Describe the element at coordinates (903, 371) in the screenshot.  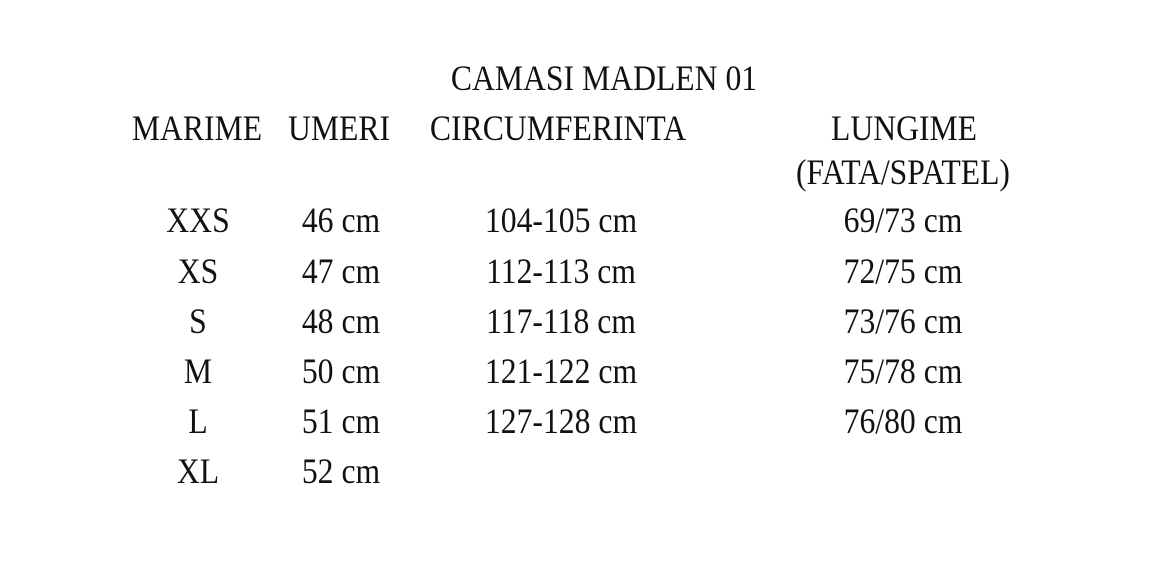
I see `cell-length: 75/78 cm` at that location.